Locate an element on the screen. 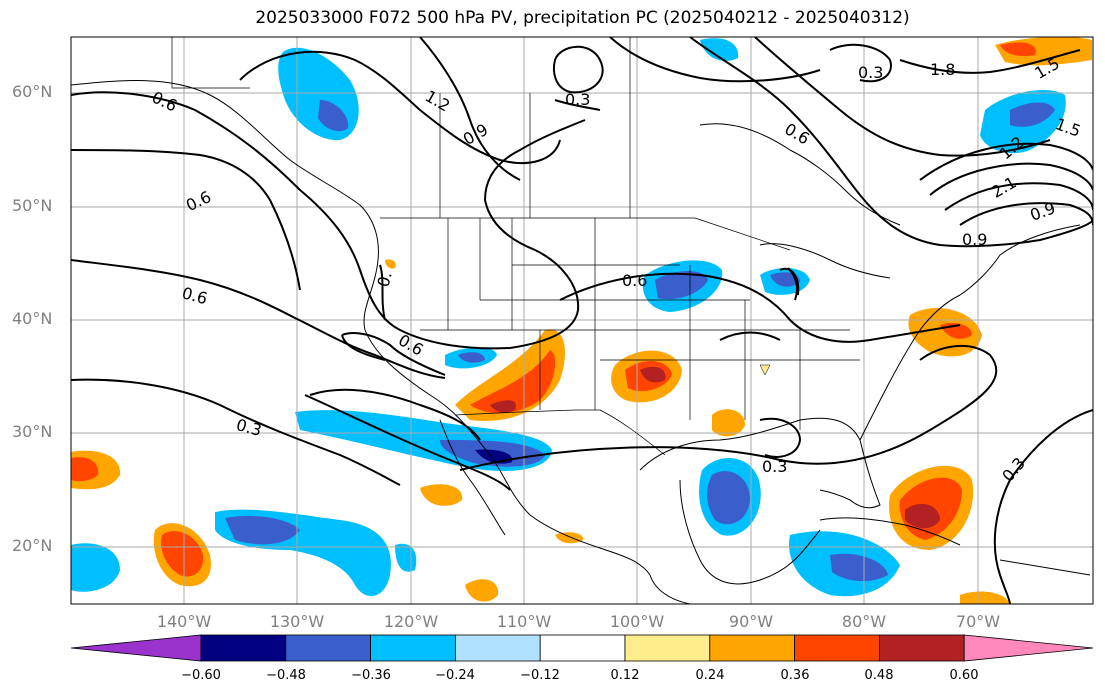 The height and width of the screenshot is (698, 1105). contour-label: 2.1 is located at coordinates (1004, 187).